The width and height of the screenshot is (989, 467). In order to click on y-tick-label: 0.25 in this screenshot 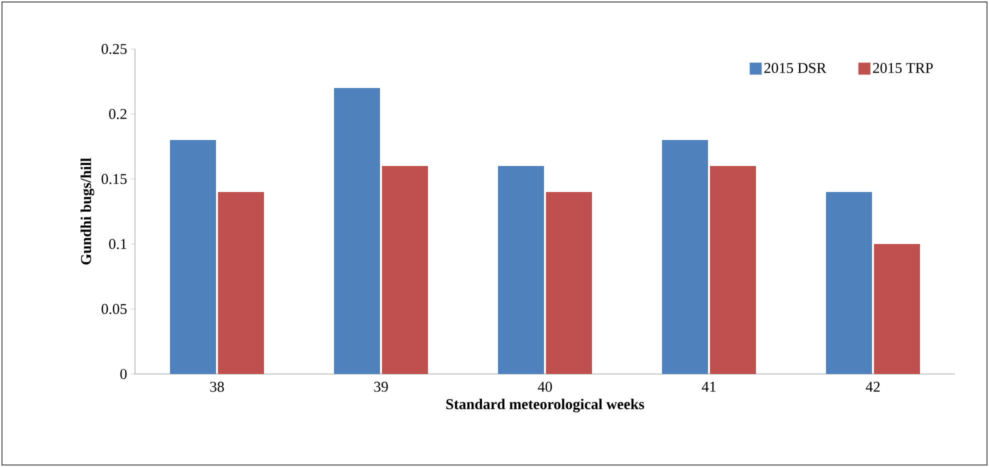, I will do `click(114, 49)`.